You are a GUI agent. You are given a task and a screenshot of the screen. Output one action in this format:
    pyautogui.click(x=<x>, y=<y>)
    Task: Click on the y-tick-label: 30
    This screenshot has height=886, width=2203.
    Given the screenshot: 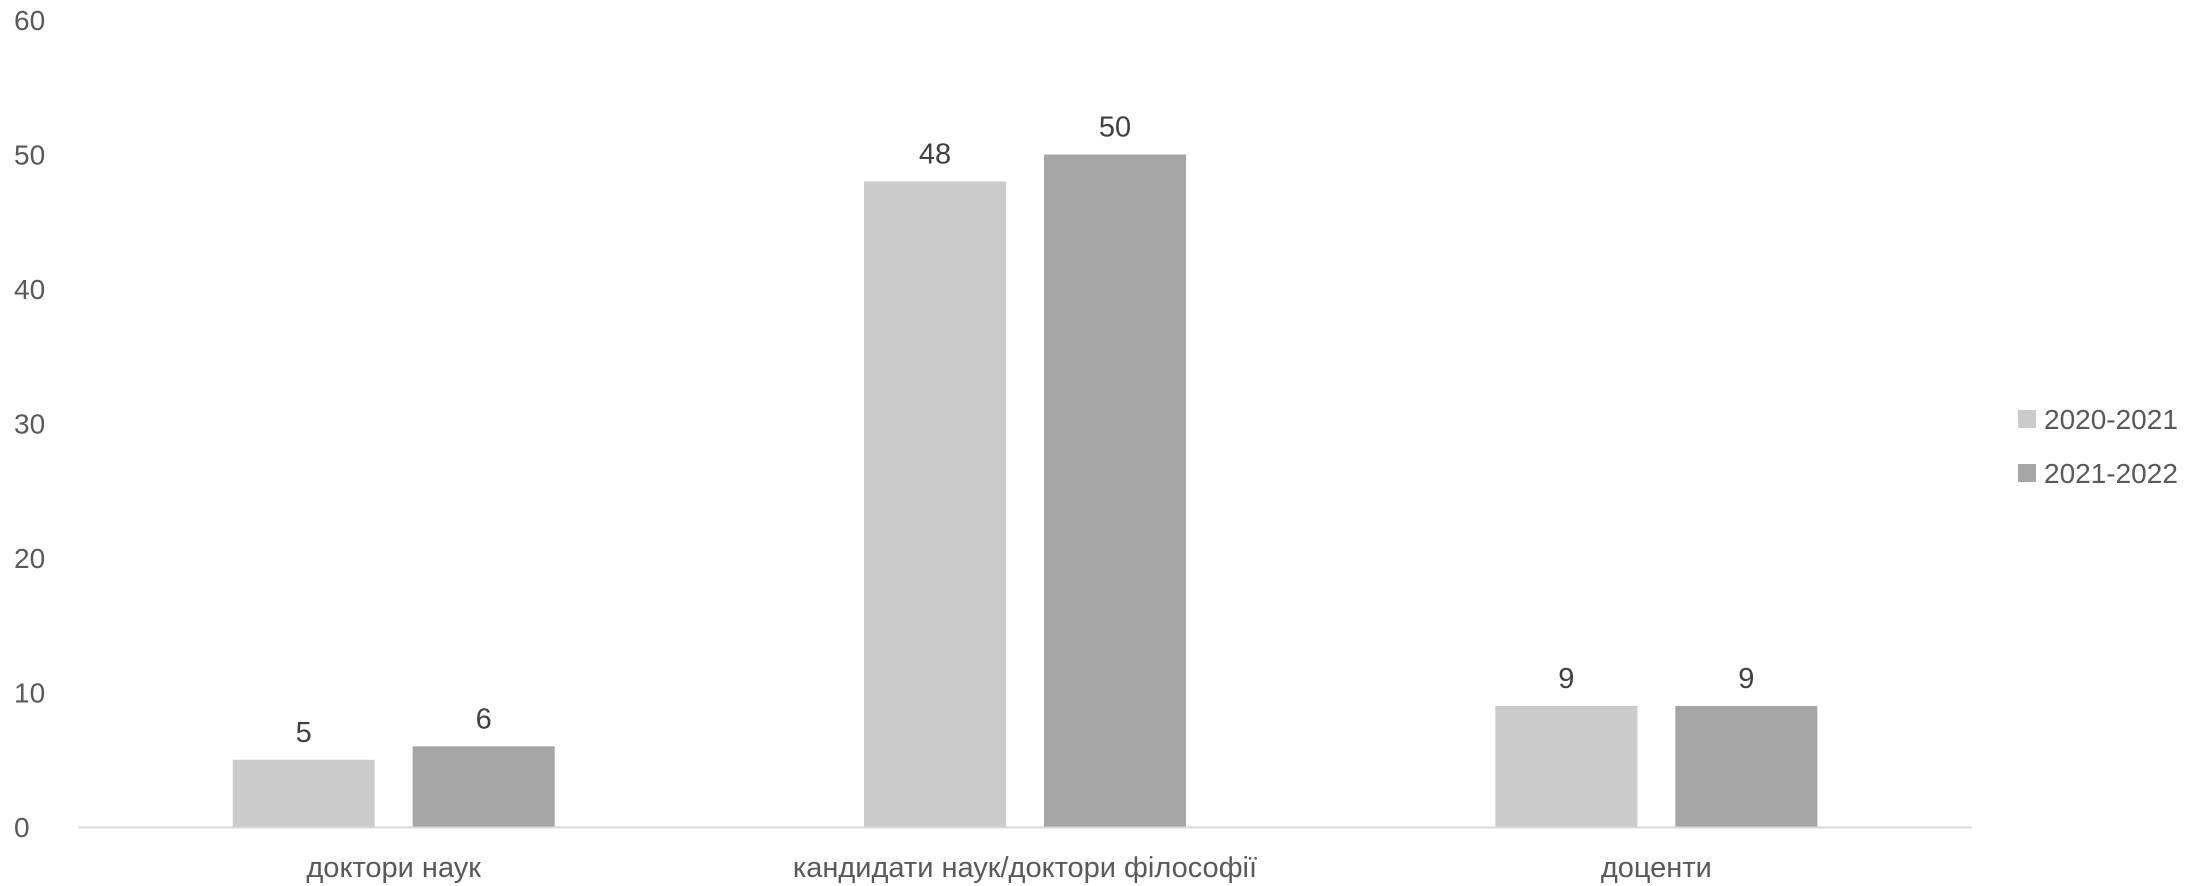 What is the action you would take?
    pyautogui.click(x=29, y=424)
    